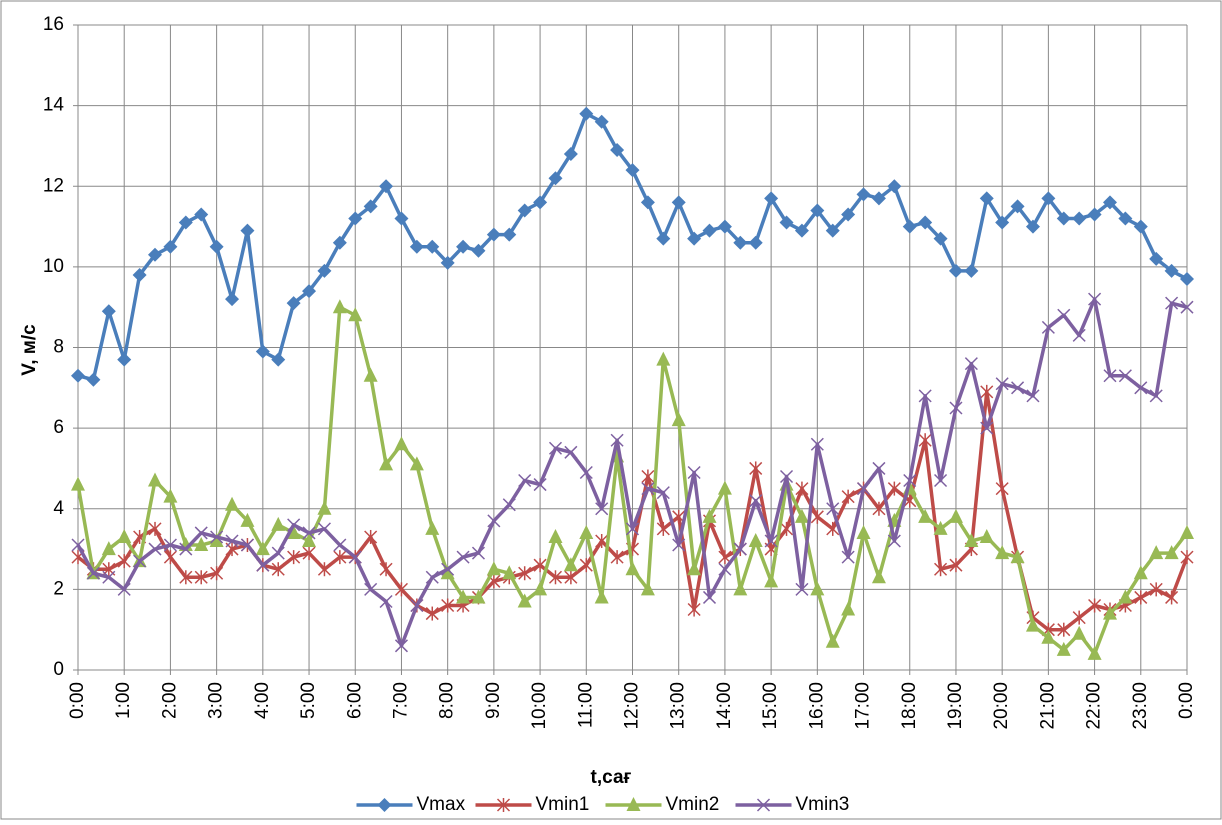 This screenshot has width=1222, height=825. What do you see at coordinates (58, 427) in the screenshot?
I see `y-tick-label: 6` at bounding box center [58, 427].